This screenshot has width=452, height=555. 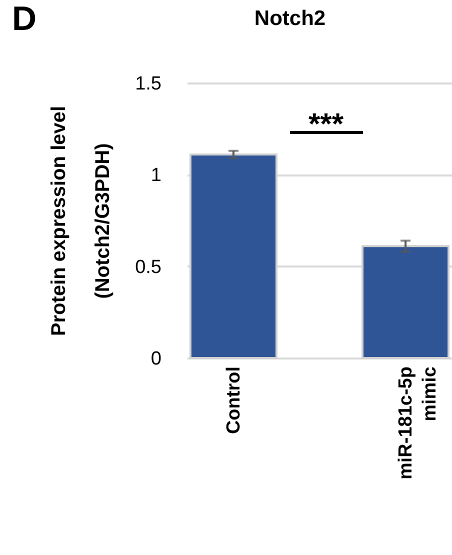 What do you see at coordinates (290, 18) in the screenshot?
I see `chart-title: Notch2` at bounding box center [290, 18].